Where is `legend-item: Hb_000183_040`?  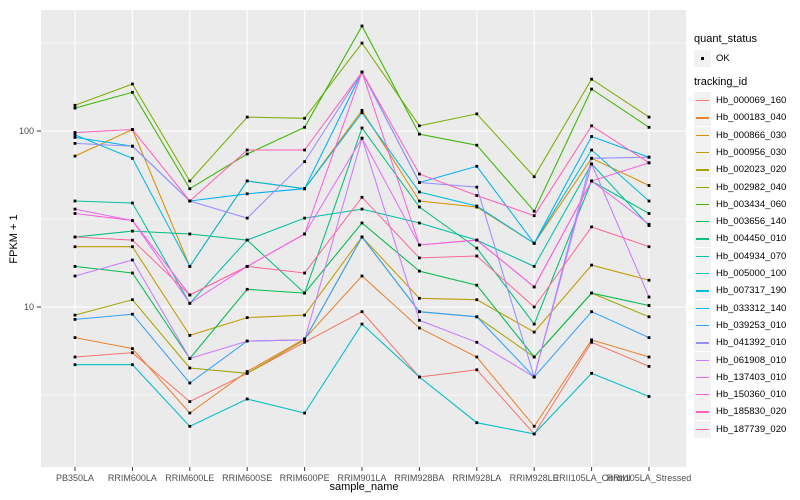
legend-item: Hb_000183_040 is located at coordinates (740, 118).